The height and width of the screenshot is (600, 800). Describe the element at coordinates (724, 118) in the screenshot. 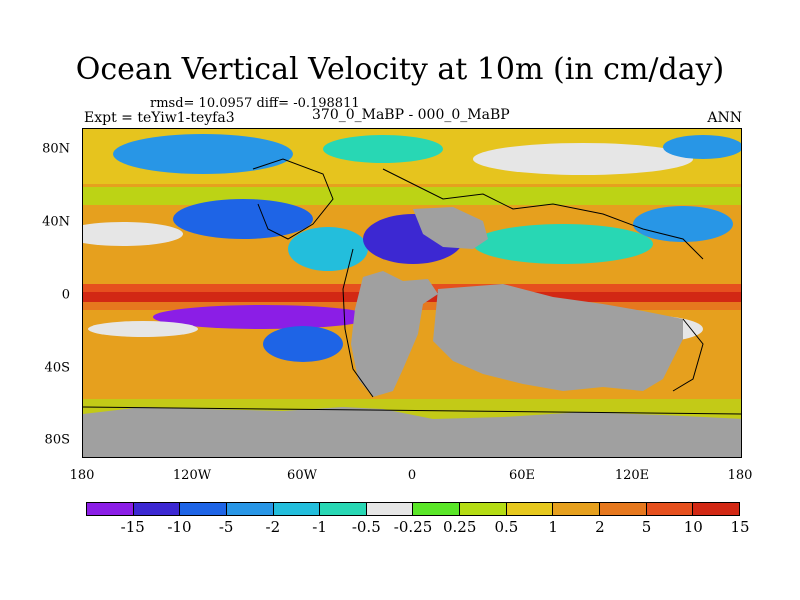

I see `season-label: ANN` at that location.